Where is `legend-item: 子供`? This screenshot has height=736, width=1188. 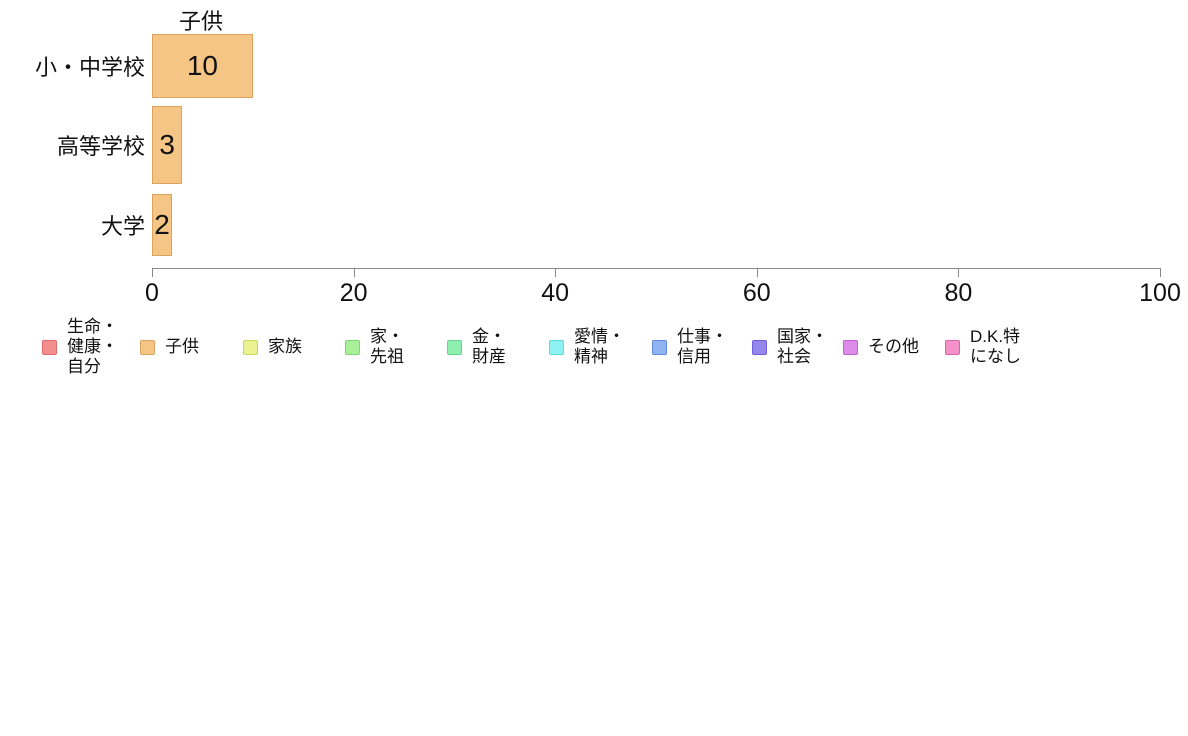 legend-item: 子供 is located at coordinates (169, 347).